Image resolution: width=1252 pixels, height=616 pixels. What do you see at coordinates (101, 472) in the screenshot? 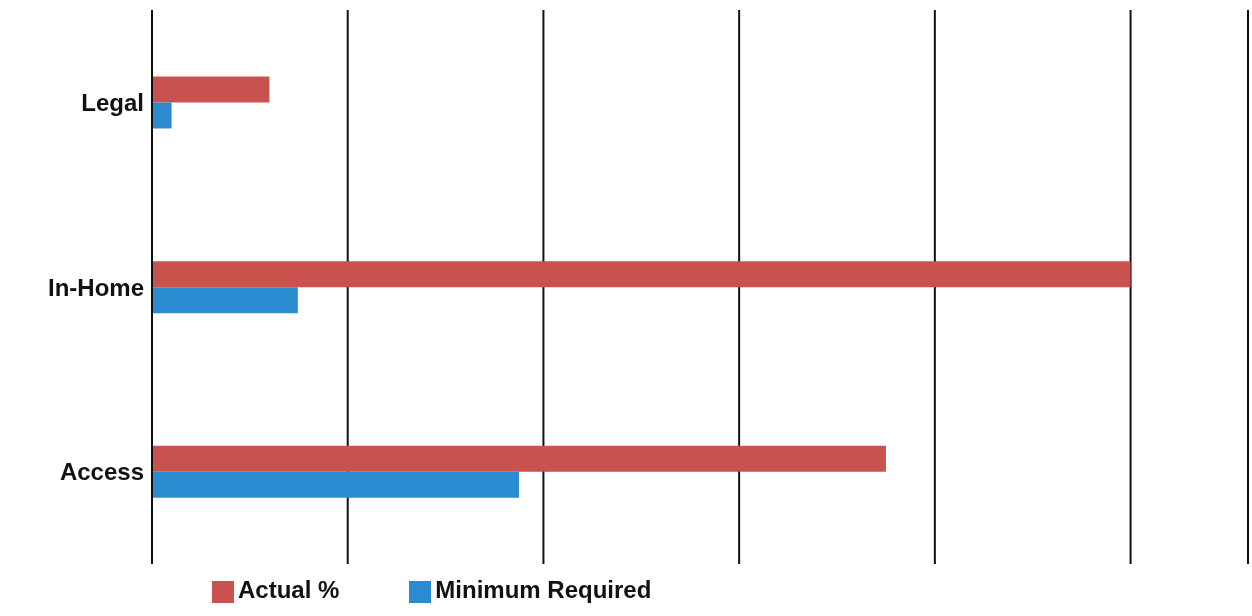
I see `y-tick-label: Access` at bounding box center [101, 472].